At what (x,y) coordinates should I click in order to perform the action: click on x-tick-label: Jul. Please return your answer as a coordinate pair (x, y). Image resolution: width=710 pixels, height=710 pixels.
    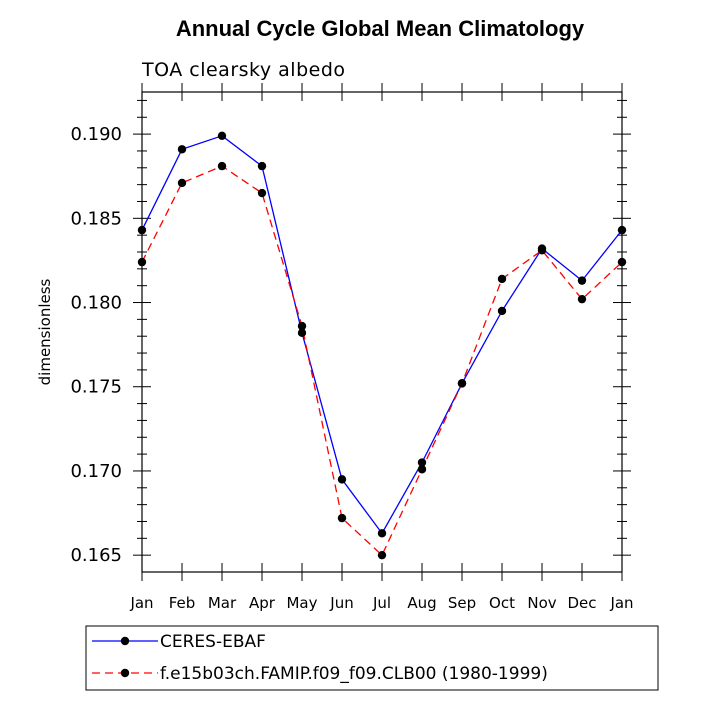
    Looking at the image, I should click on (381, 603).